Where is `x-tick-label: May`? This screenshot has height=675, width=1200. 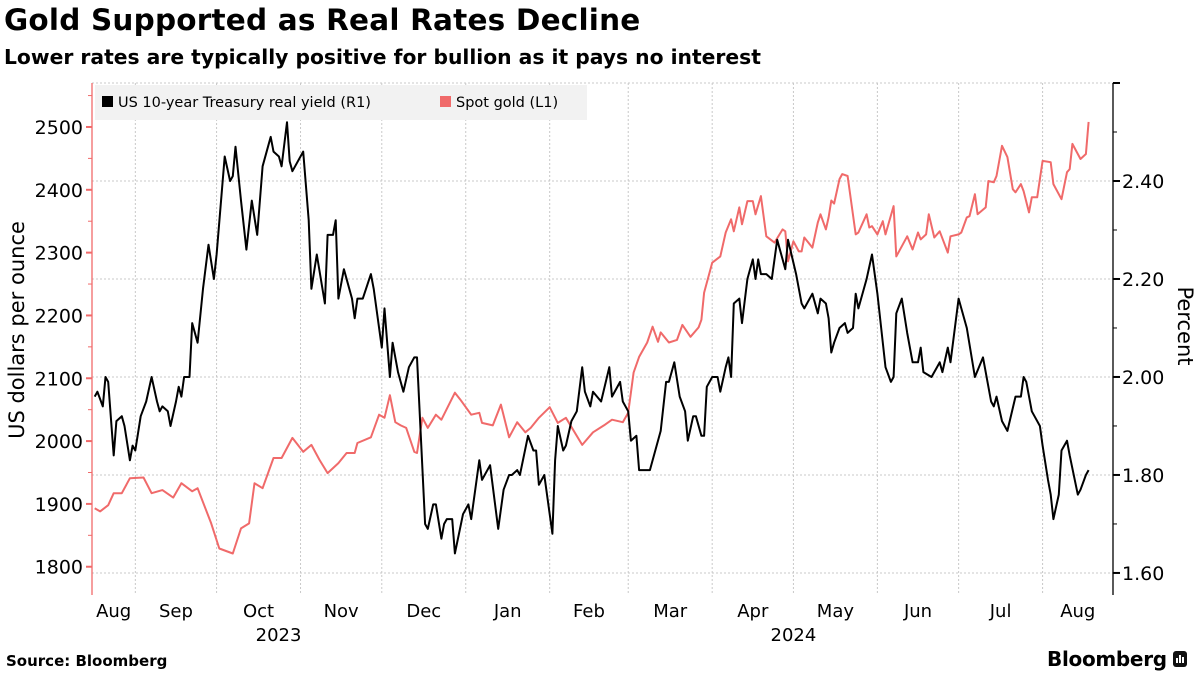
x-tick-label: May is located at coordinates (836, 611).